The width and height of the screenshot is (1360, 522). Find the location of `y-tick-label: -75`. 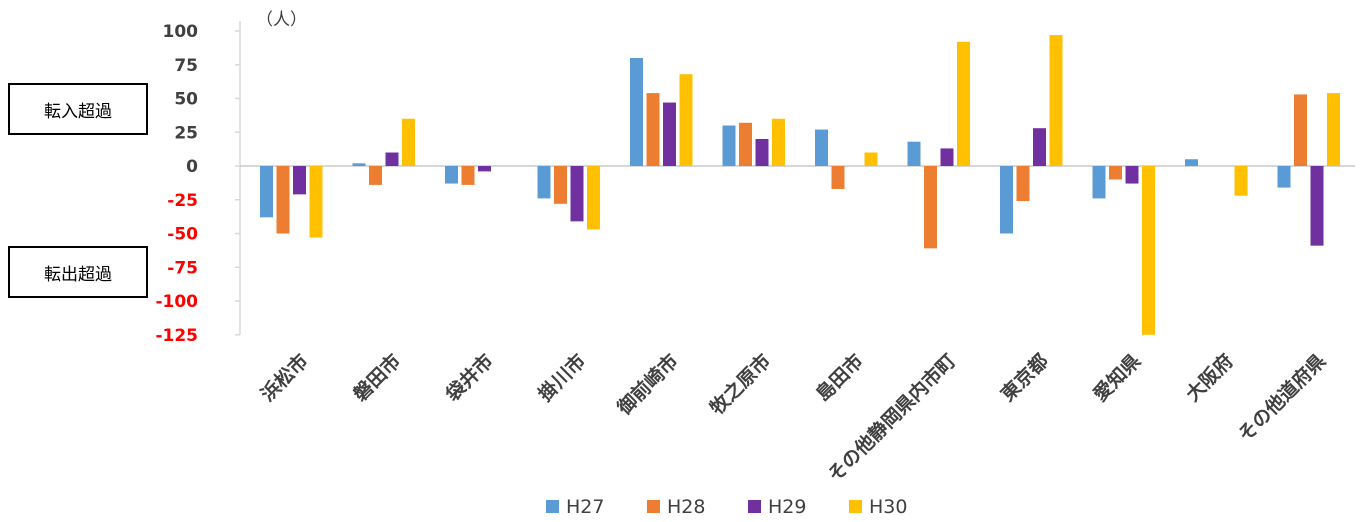

y-tick-label: -75 is located at coordinates (182, 268).